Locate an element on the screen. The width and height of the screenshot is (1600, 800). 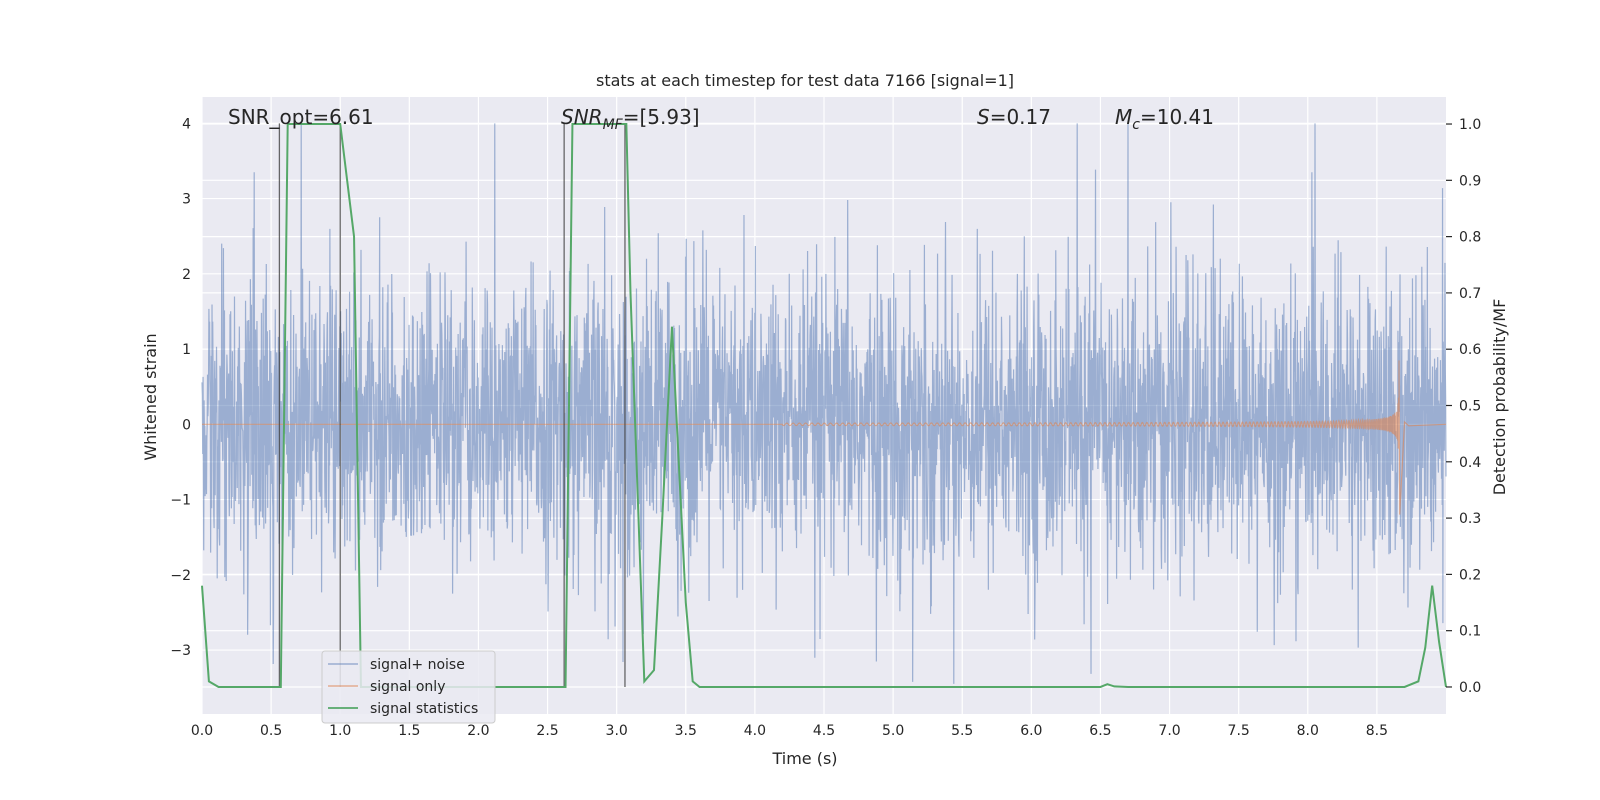
legend-label-signal-noise: signal+ noise is located at coordinates (417, 665).